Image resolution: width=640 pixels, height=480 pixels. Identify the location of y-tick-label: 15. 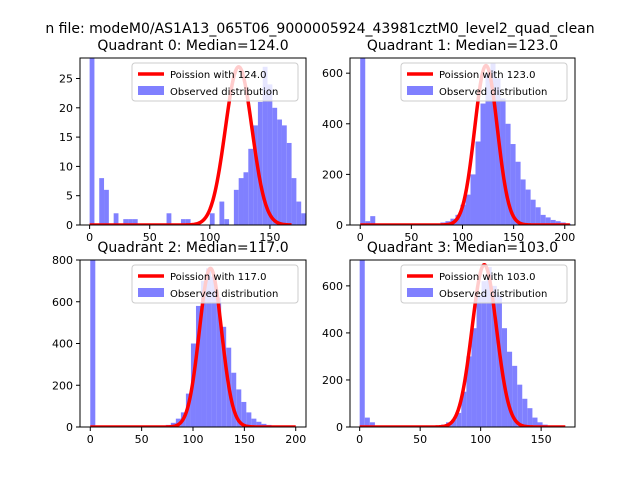
(66, 137).